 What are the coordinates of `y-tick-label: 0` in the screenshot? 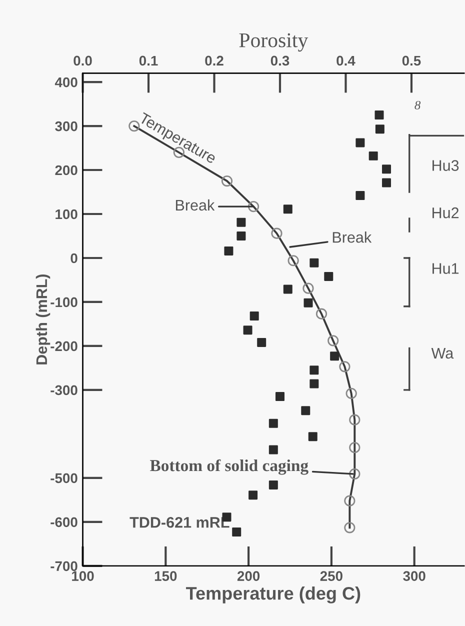 It's located at (74, 258).